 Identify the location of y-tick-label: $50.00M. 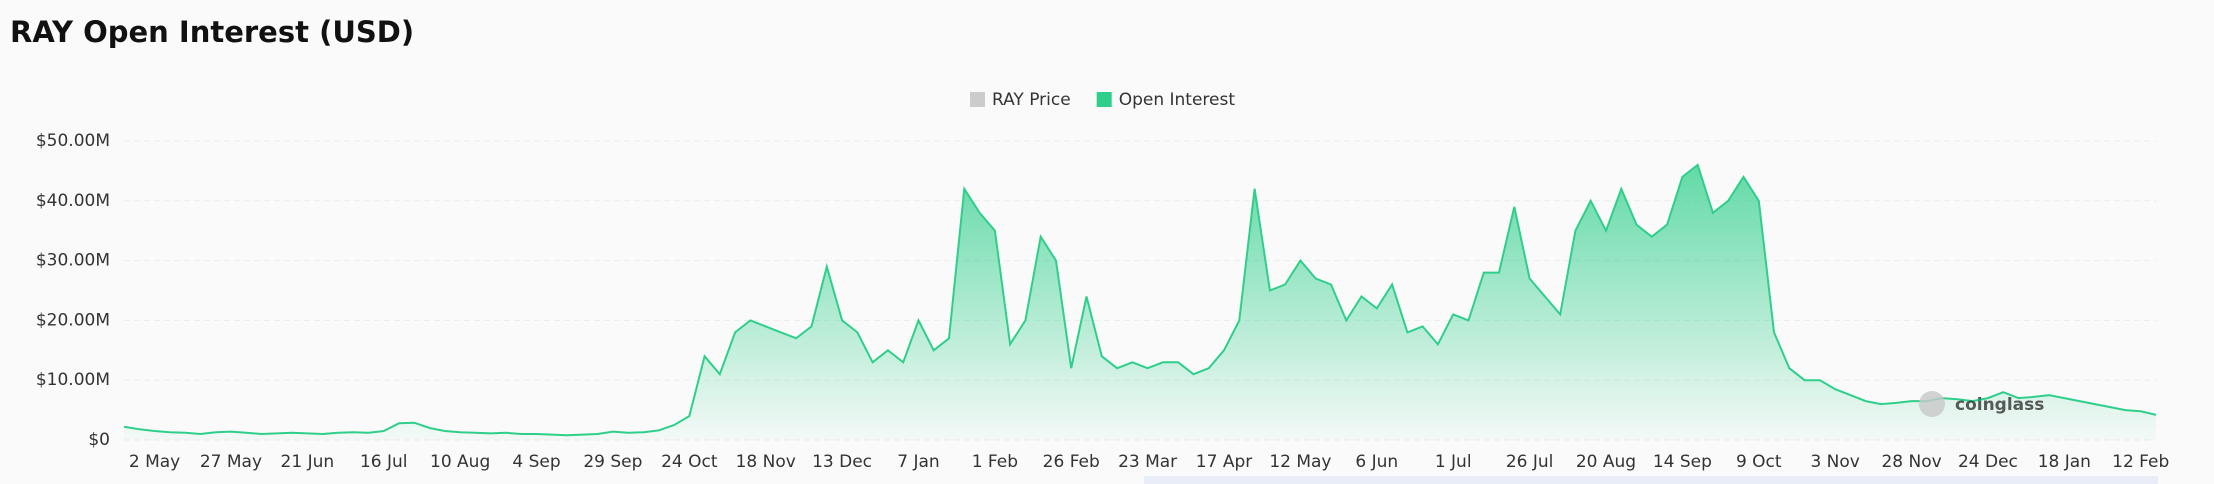
(73, 141).